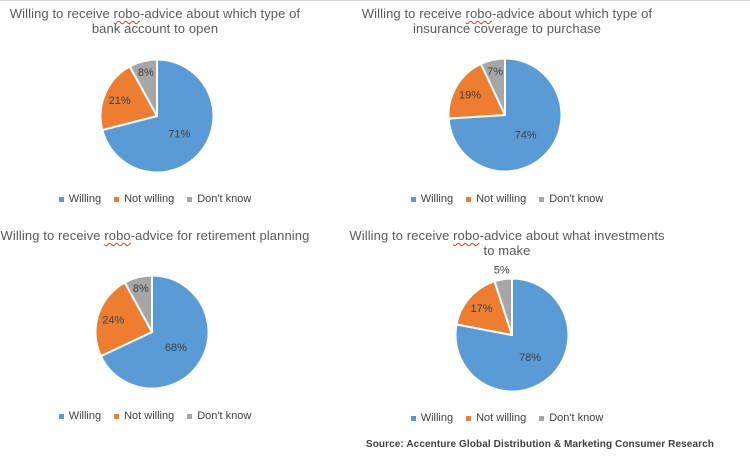 Image resolution: width=750 pixels, height=463 pixels. What do you see at coordinates (470, 95) in the screenshot?
I see `pie-label-not-willing: 19%` at bounding box center [470, 95].